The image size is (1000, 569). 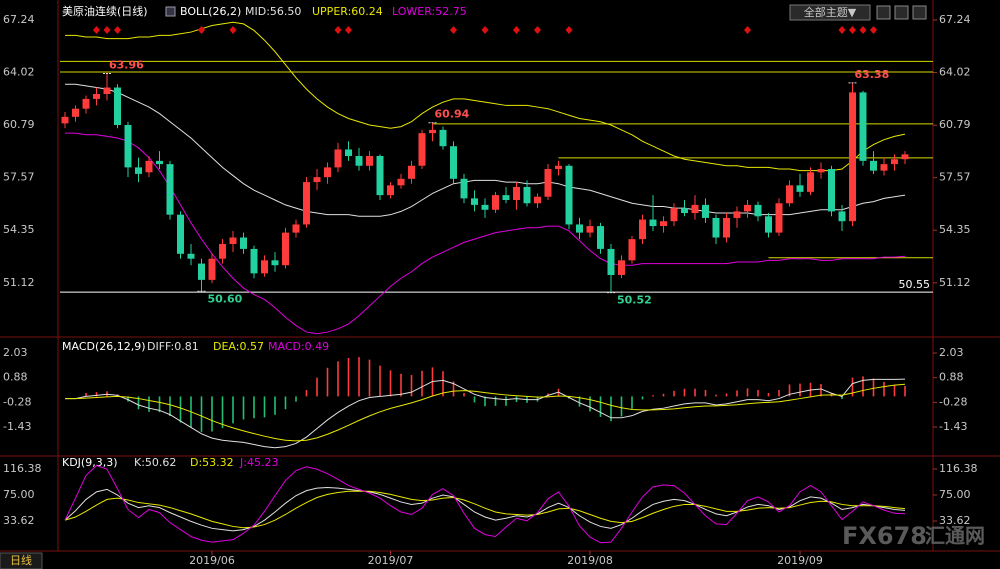 What do you see at coordinates (429, 11) in the screenshot?
I see `legend-entry: LOWER:52.75` at bounding box center [429, 11].